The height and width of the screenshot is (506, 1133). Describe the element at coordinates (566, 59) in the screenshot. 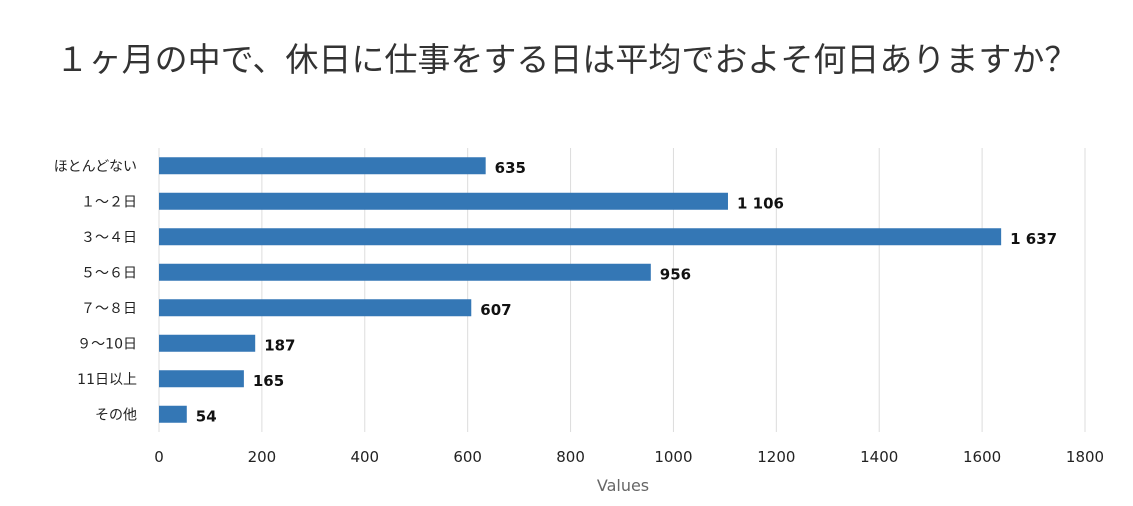

I see `chart-title: １ヶ月の中で、休日に仕事をする日は平均でおよそ何日ありますか？` at that location.